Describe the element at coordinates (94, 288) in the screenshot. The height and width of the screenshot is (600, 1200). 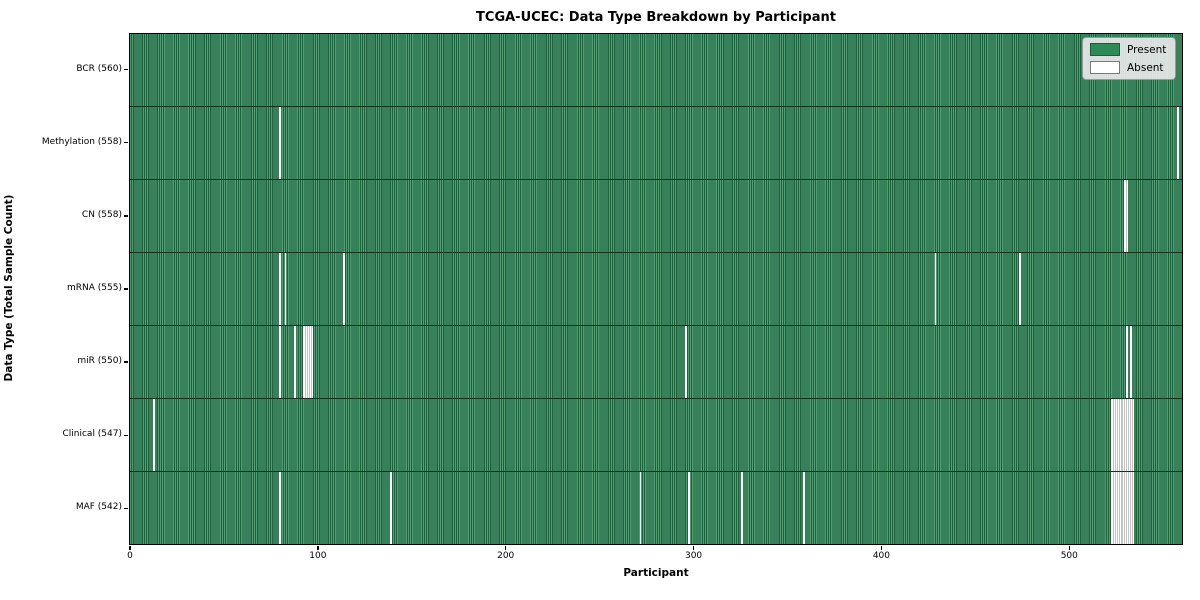
I see `y-tick-label: mRNA (555)` at that location.